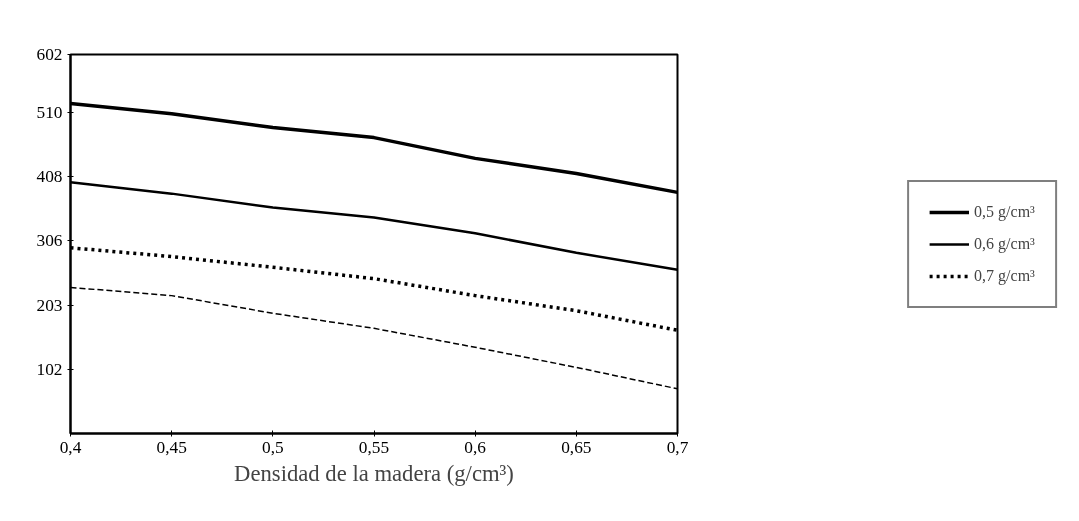 The image size is (1079, 521). What do you see at coordinates (49, 241) in the screenshot?
I see `y-tick-label: 306` at bounding box center [49, 241].